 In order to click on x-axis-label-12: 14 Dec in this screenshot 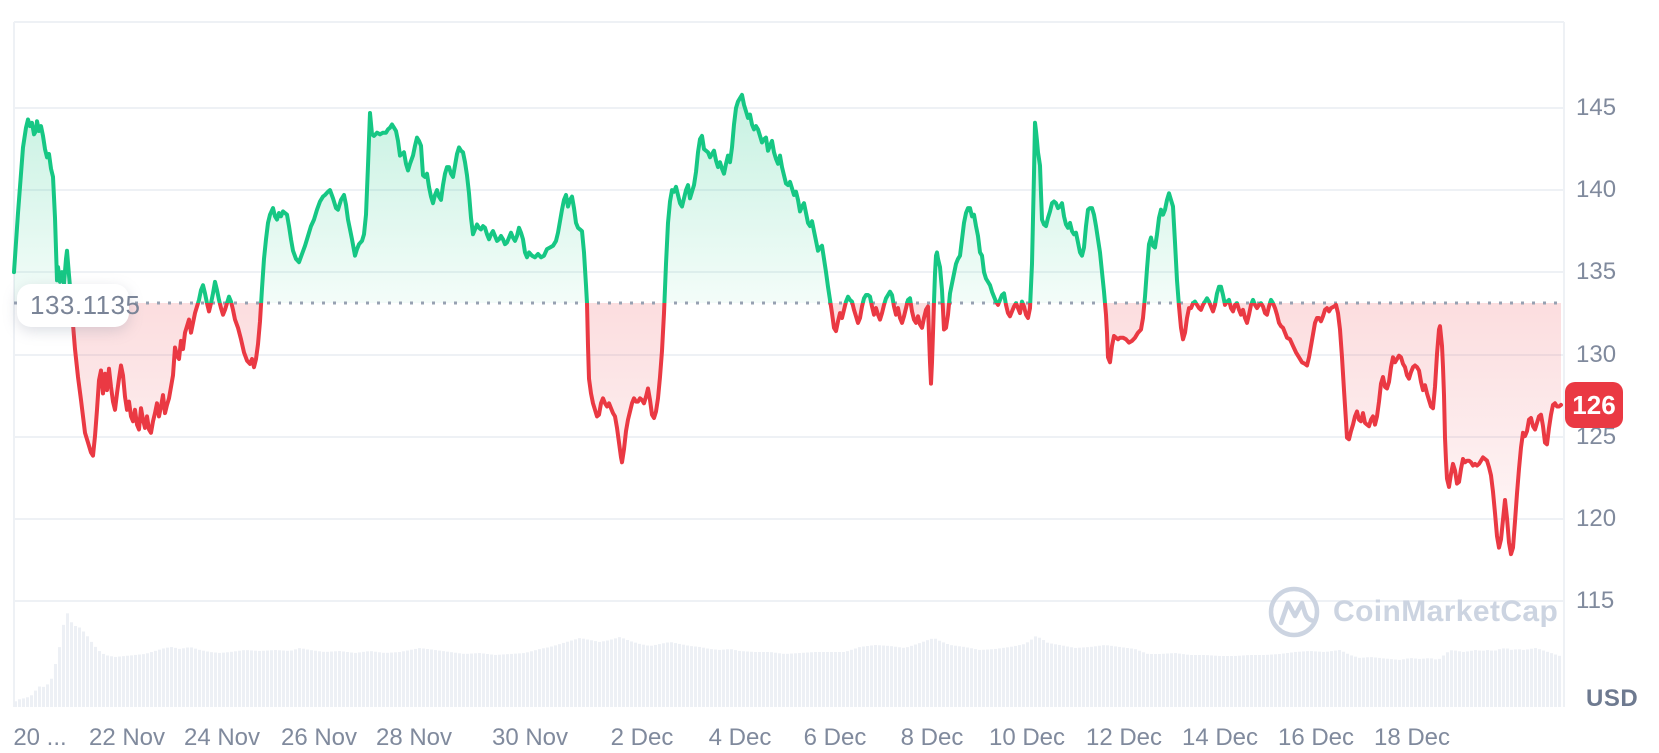, I will do `click(1220, 737)`.